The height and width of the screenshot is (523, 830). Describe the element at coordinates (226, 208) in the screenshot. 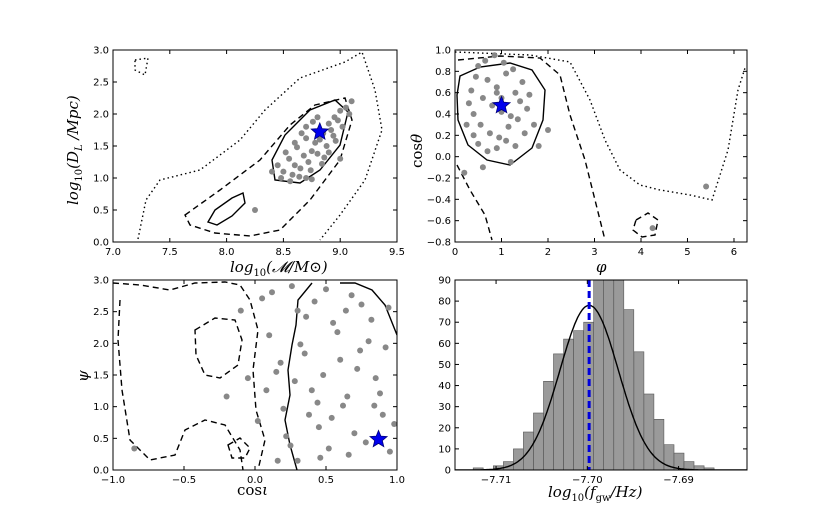

I see `contour-solid-a2` at that location.